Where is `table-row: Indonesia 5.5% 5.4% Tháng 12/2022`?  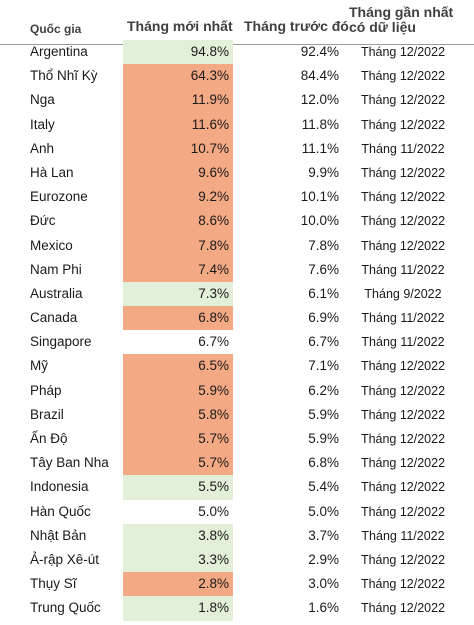 table-row: Indonesia 5.5% 5.4% Tháng 12/2022 is located at coordinates (237, 487).